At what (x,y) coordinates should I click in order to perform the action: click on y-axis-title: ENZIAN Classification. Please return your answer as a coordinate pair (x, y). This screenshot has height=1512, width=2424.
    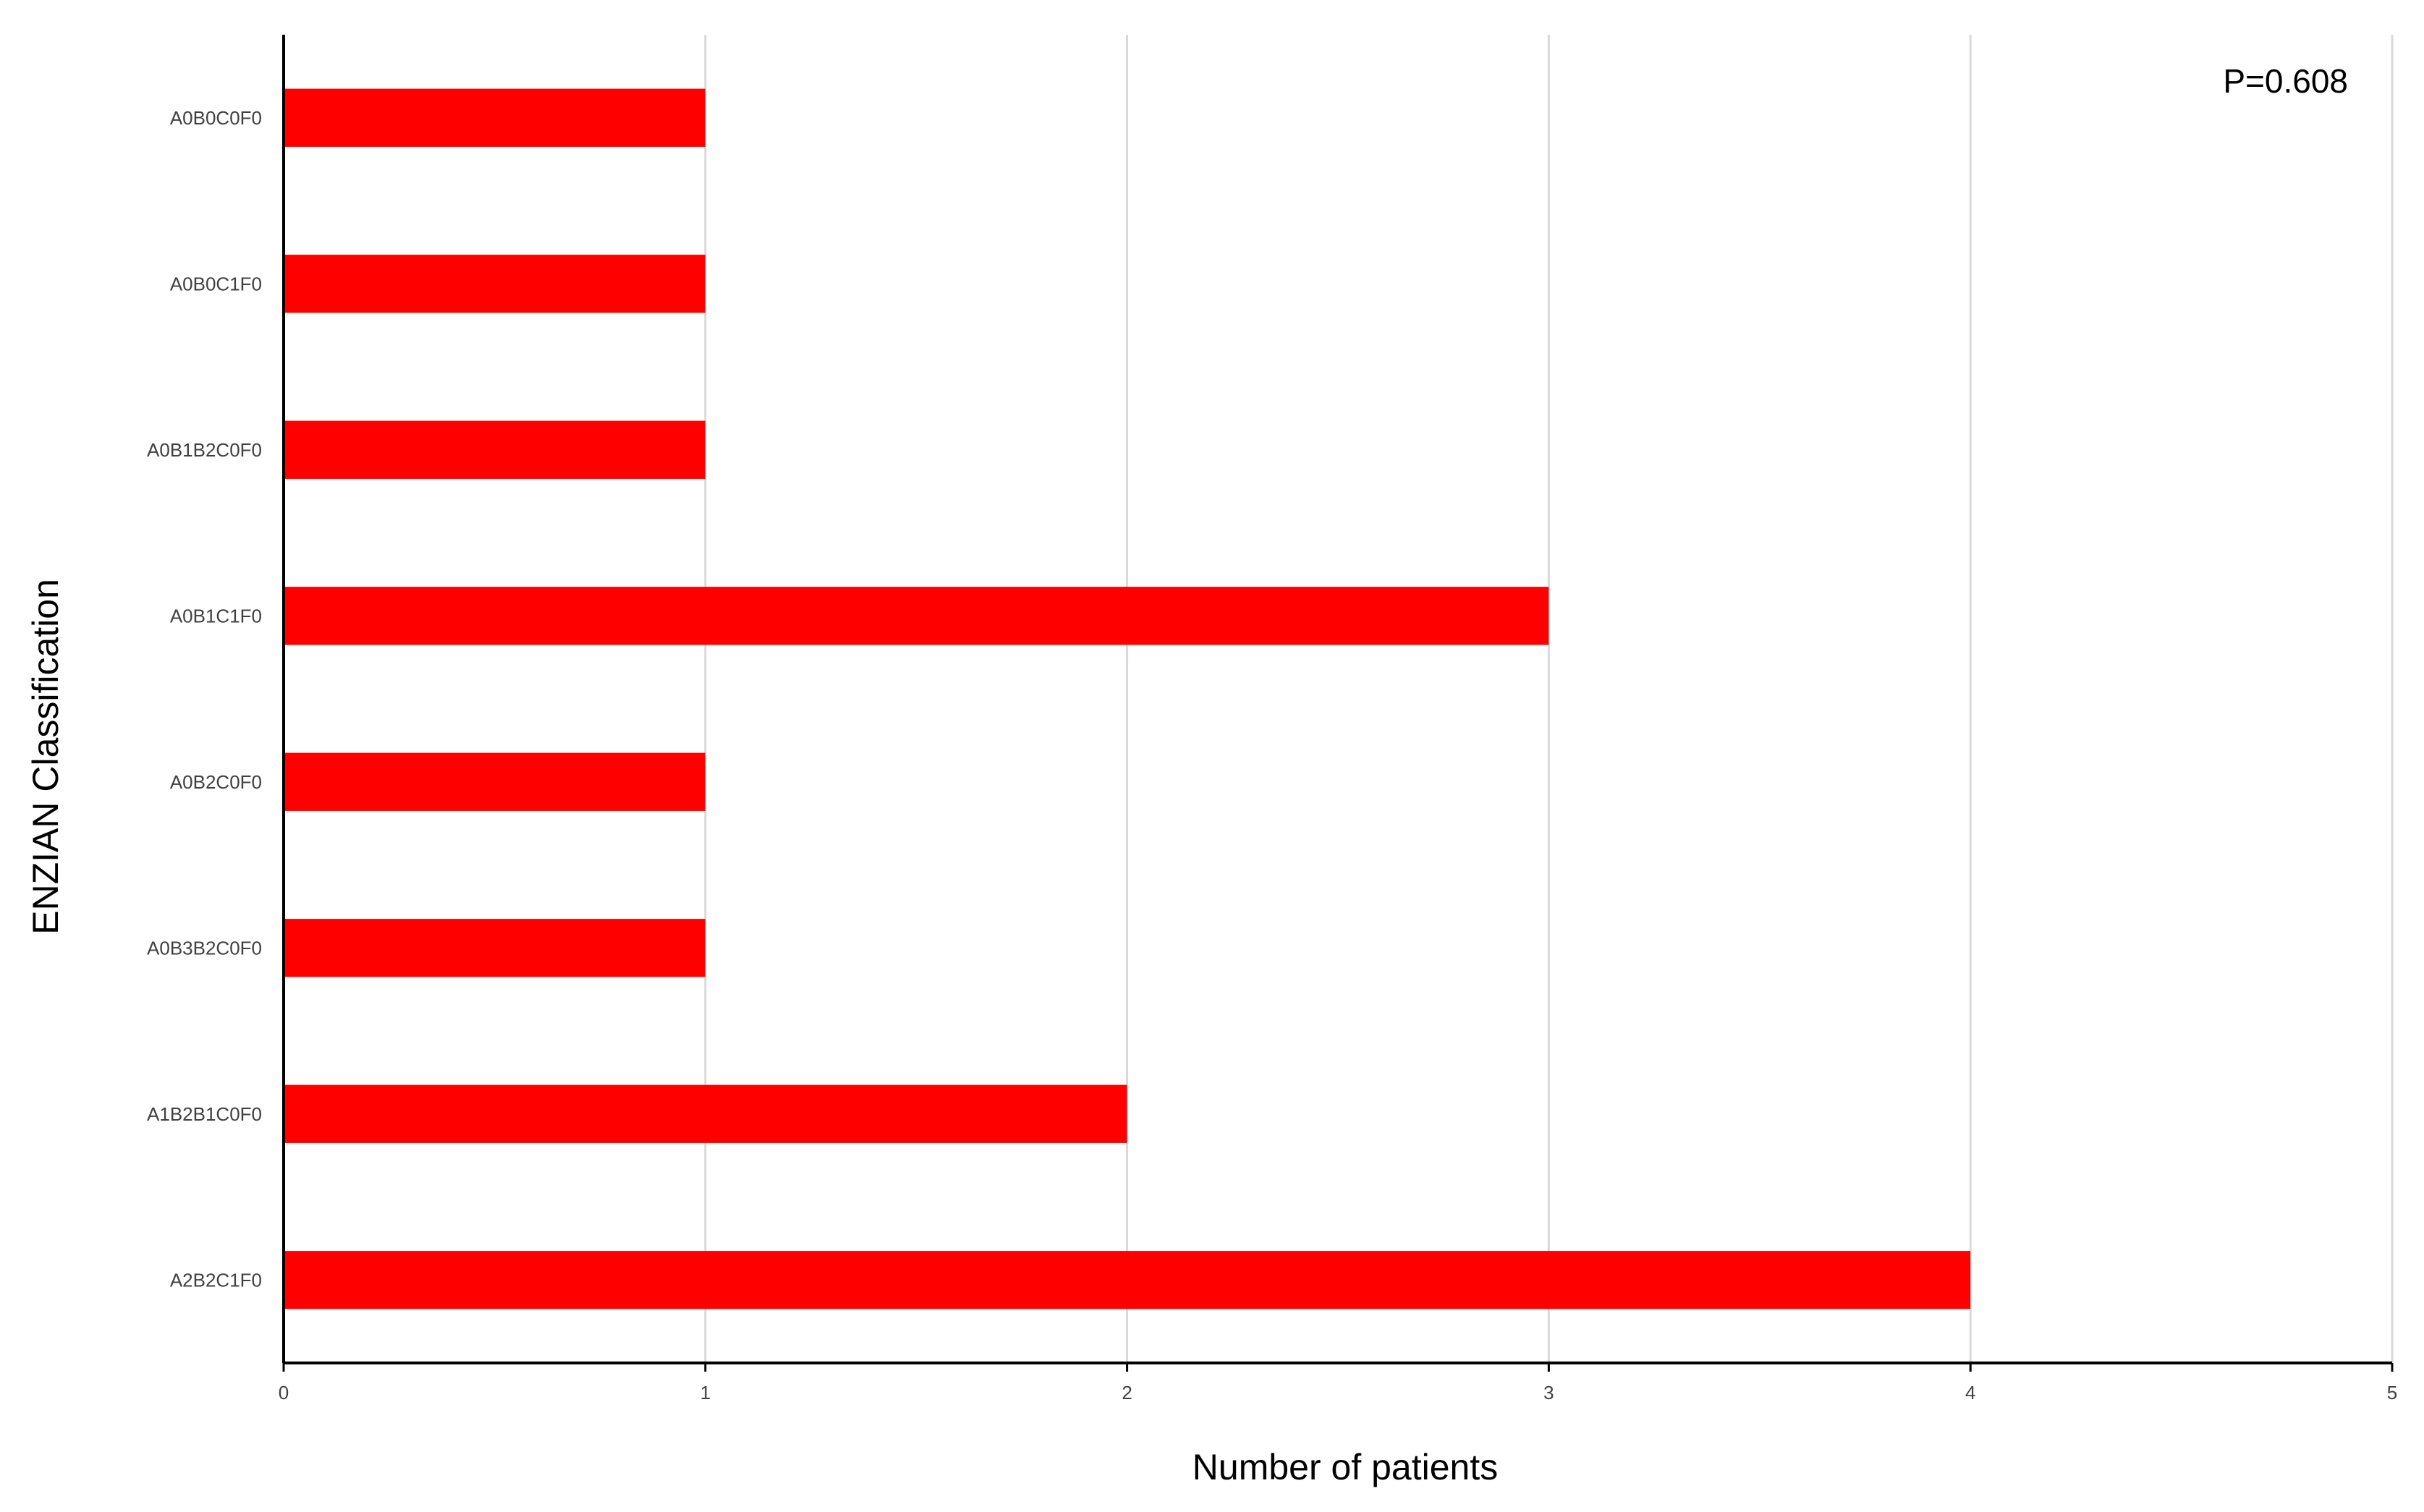
    Looking at the image, I should click on (45, 757).